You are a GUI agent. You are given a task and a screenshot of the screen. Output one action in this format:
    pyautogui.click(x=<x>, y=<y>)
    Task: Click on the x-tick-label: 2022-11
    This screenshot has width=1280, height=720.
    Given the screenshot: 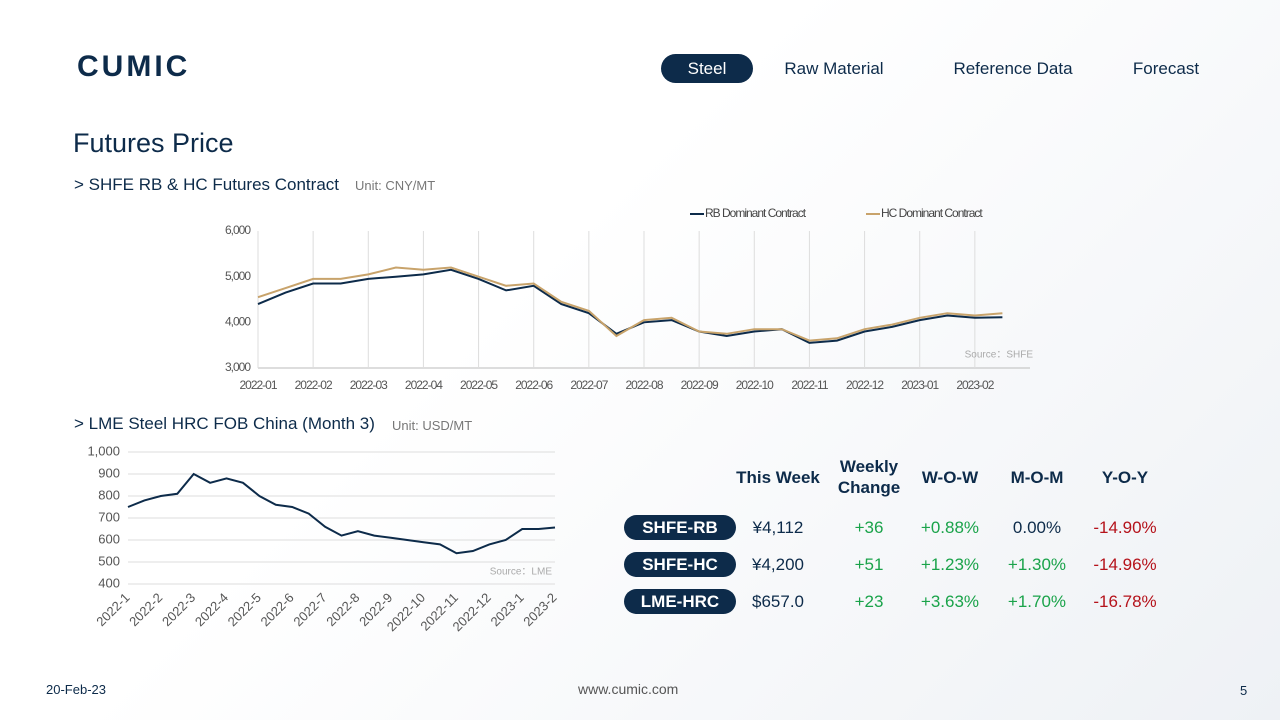 What is the action you would take?
    pyautogui.click(x=809, y=385)
    